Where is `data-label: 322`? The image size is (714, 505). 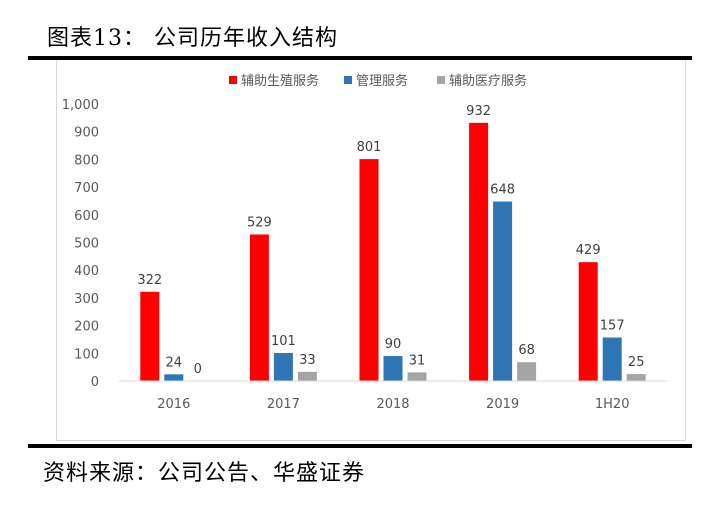 data-label: 322 is located at coordinates (149, 280).